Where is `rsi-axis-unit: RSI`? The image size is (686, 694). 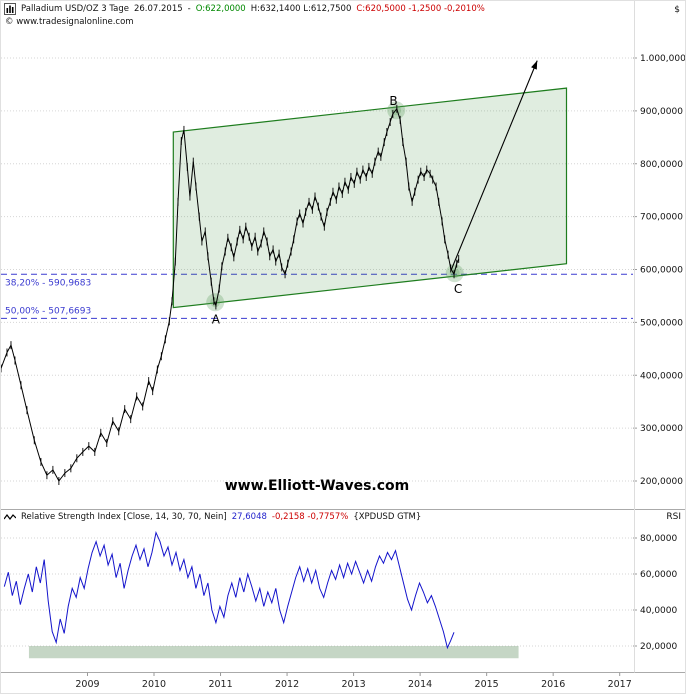
rsi-axis-unit: RSI is located at coordinates (673, 517).